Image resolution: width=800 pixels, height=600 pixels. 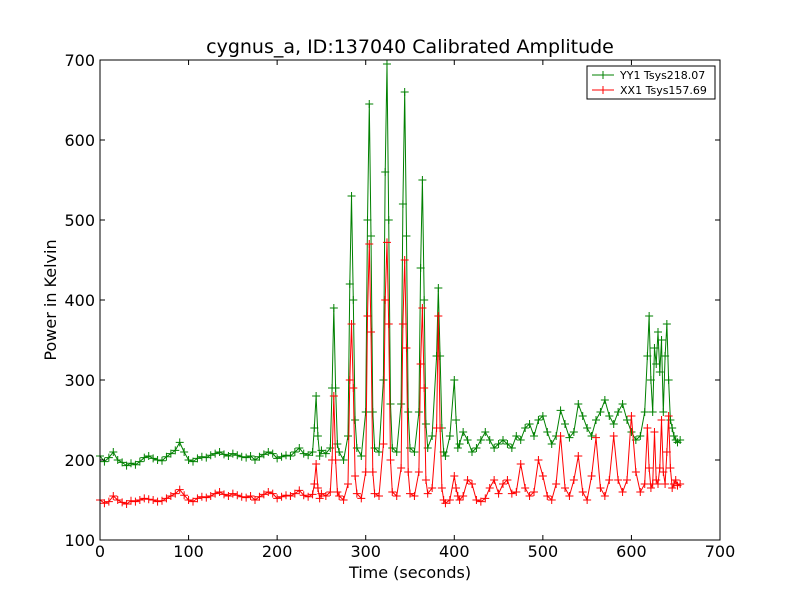 What do you see at coordinates (79, 540) in the screenshot?
I see `y-tick-label: 100` at bounding box center [79, 540].